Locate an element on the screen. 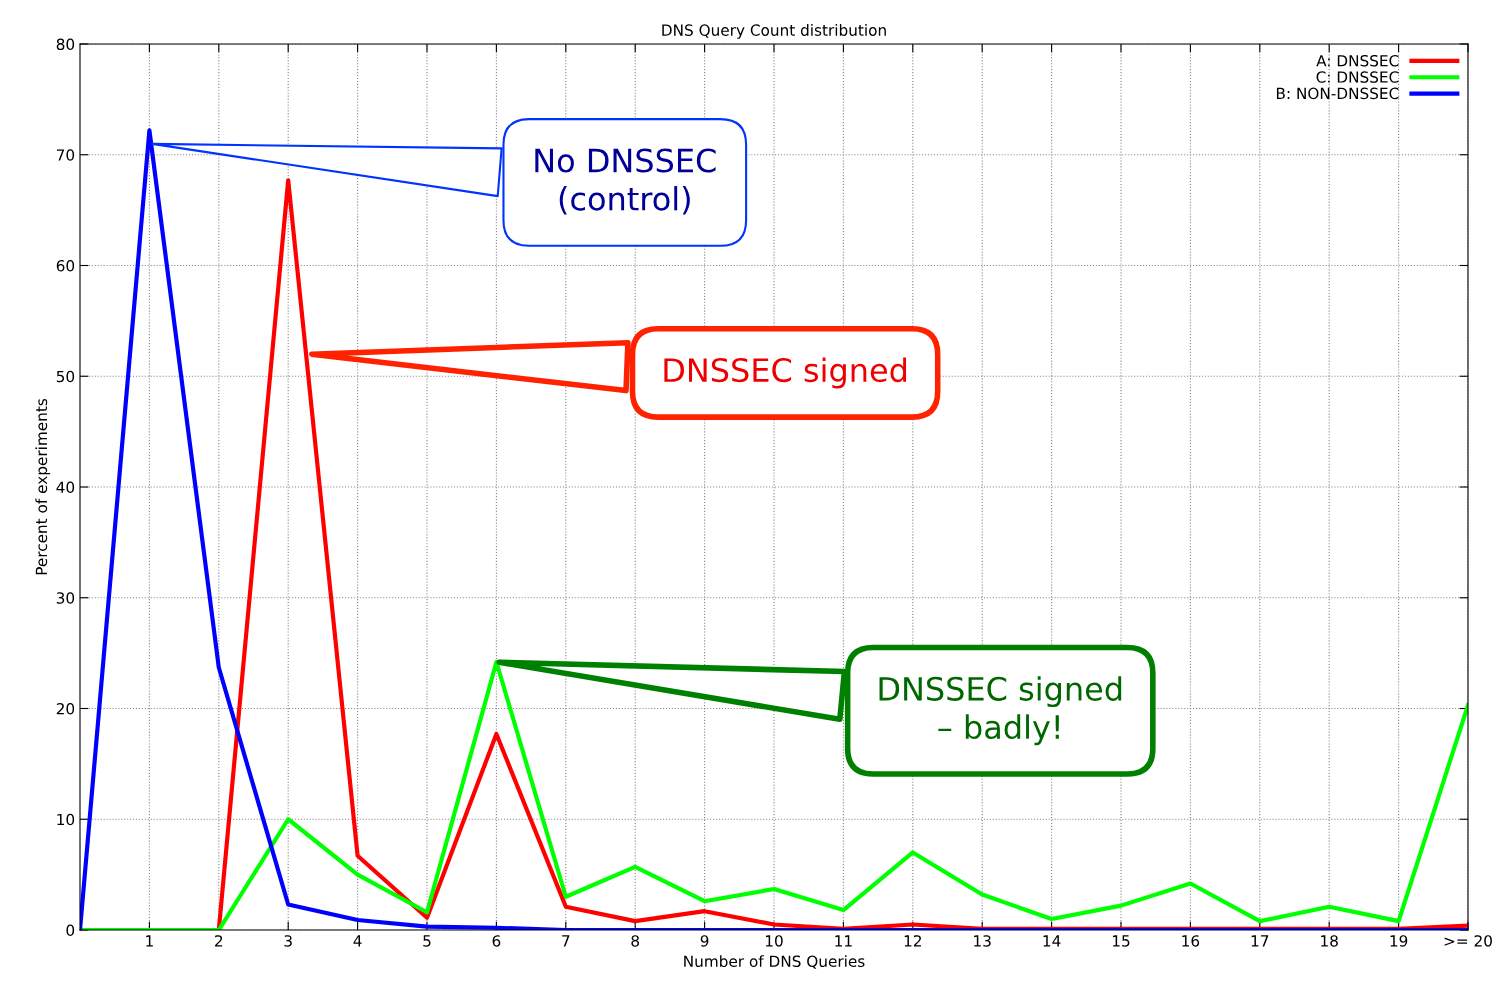 Image resolution: width=1501 pixels, height=986 pixels. y-tick-label: 20 is located at coordinates (65, 708).